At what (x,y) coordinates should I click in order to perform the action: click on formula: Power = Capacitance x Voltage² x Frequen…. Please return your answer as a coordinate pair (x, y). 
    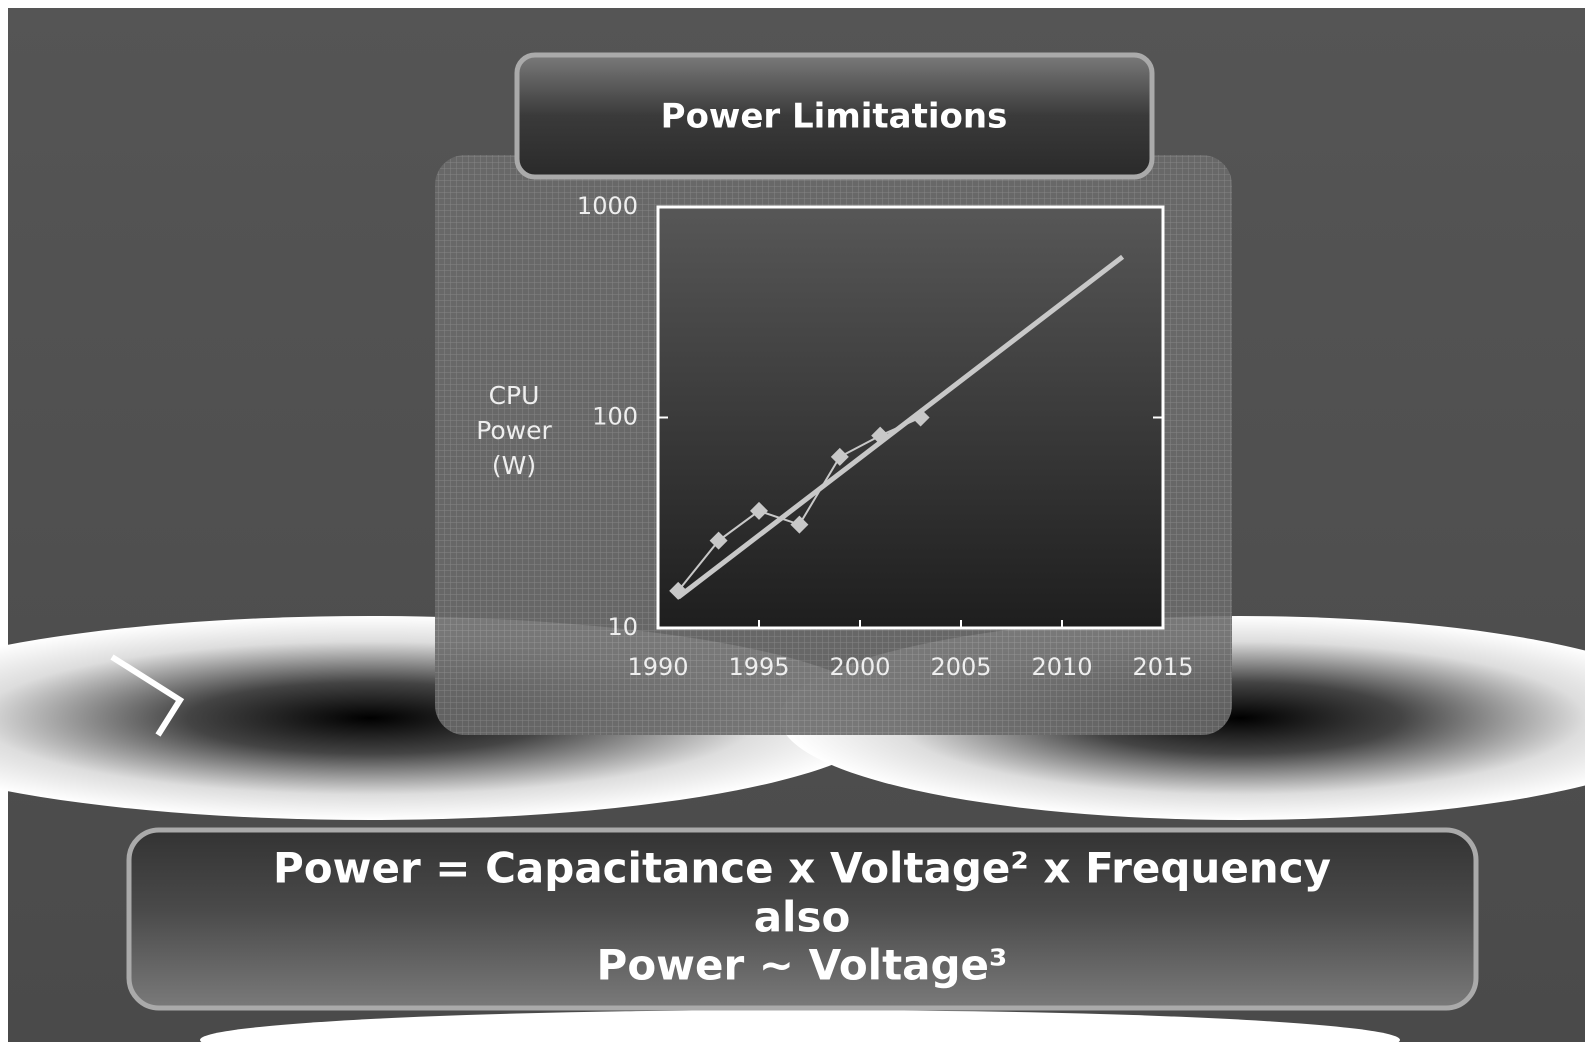
    Looking at the image, I should click on (802, 868).